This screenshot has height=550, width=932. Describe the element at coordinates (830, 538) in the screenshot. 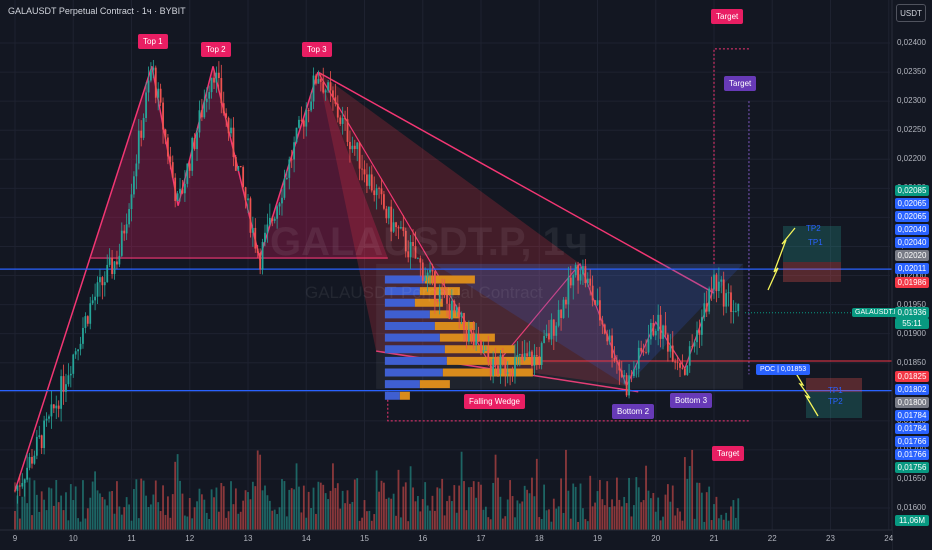

I see `x-tick-label: 23` at that location.